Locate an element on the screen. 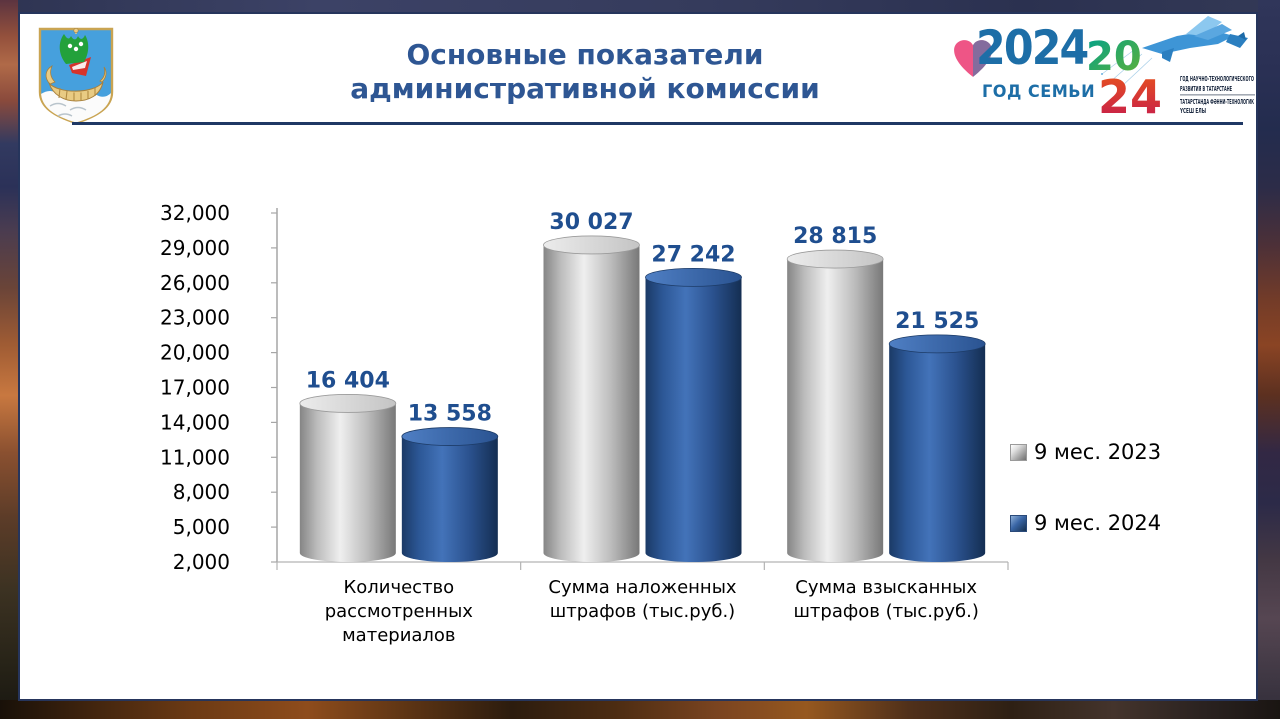 This screenshot has height=719, width=1280. tatarstan-logo-text-tt1: ТАТАРСТАНДА ФӘННИ-ТЕХНОЛОГИК is located at coordinates (1217, 102).